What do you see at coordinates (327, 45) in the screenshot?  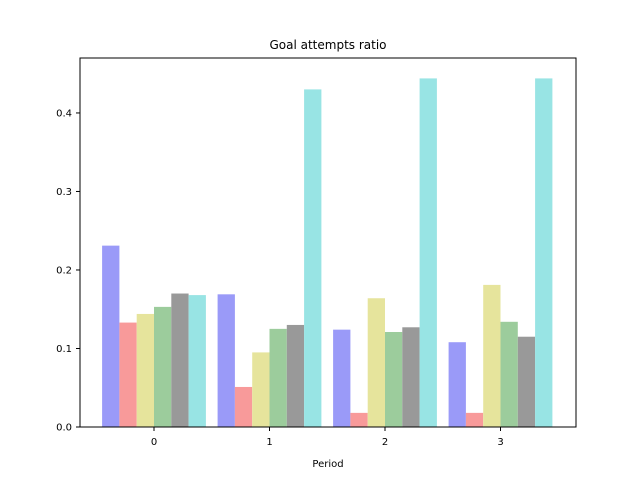 I see `chart-title: Goal attempts ratio` at bounding box center [327, 45].